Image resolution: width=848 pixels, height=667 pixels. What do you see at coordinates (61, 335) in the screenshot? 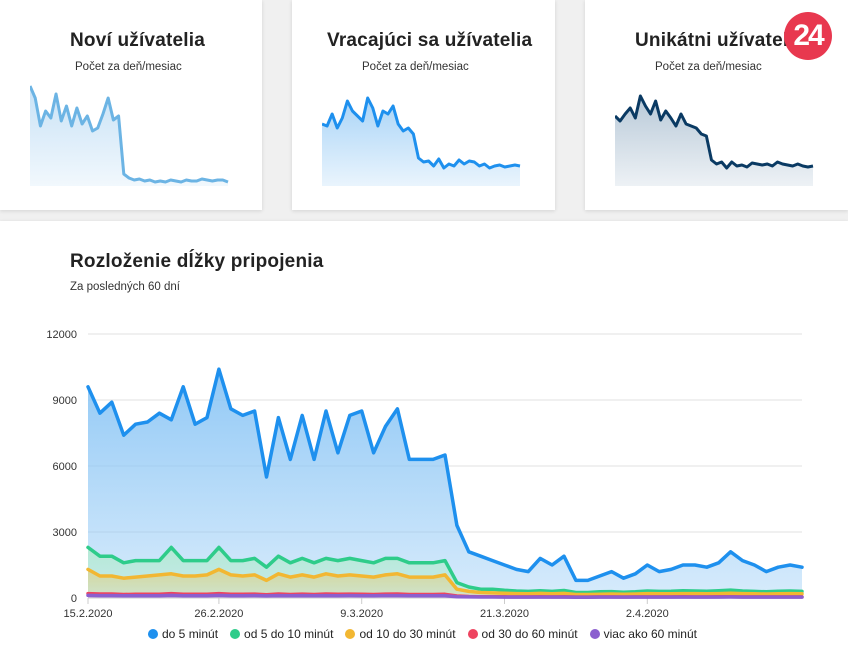
I see `y-tick-label: 12000` at bounding box center [61, 335].